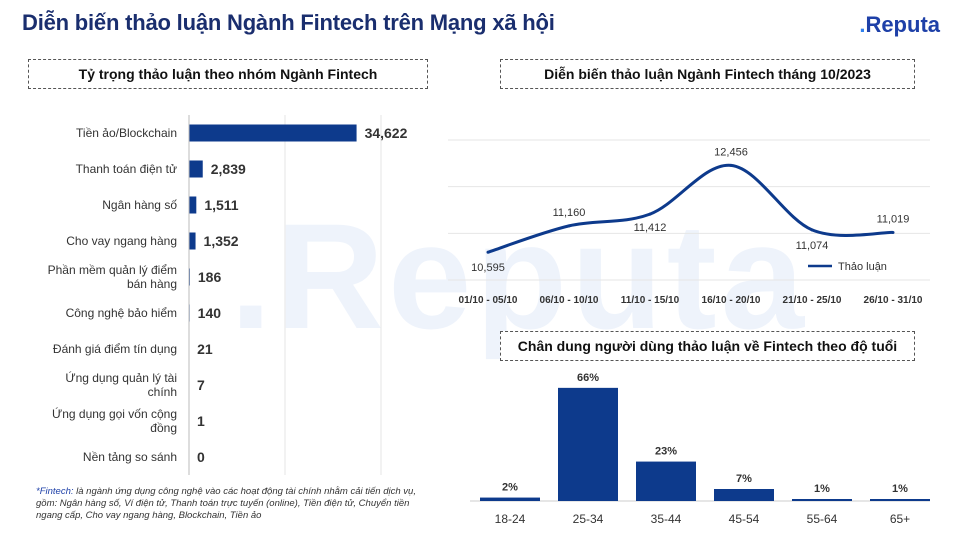 The height and width of the screenshot is (540, 960). I want to click on age-x-tick-label: 65+, so click(900, 519).